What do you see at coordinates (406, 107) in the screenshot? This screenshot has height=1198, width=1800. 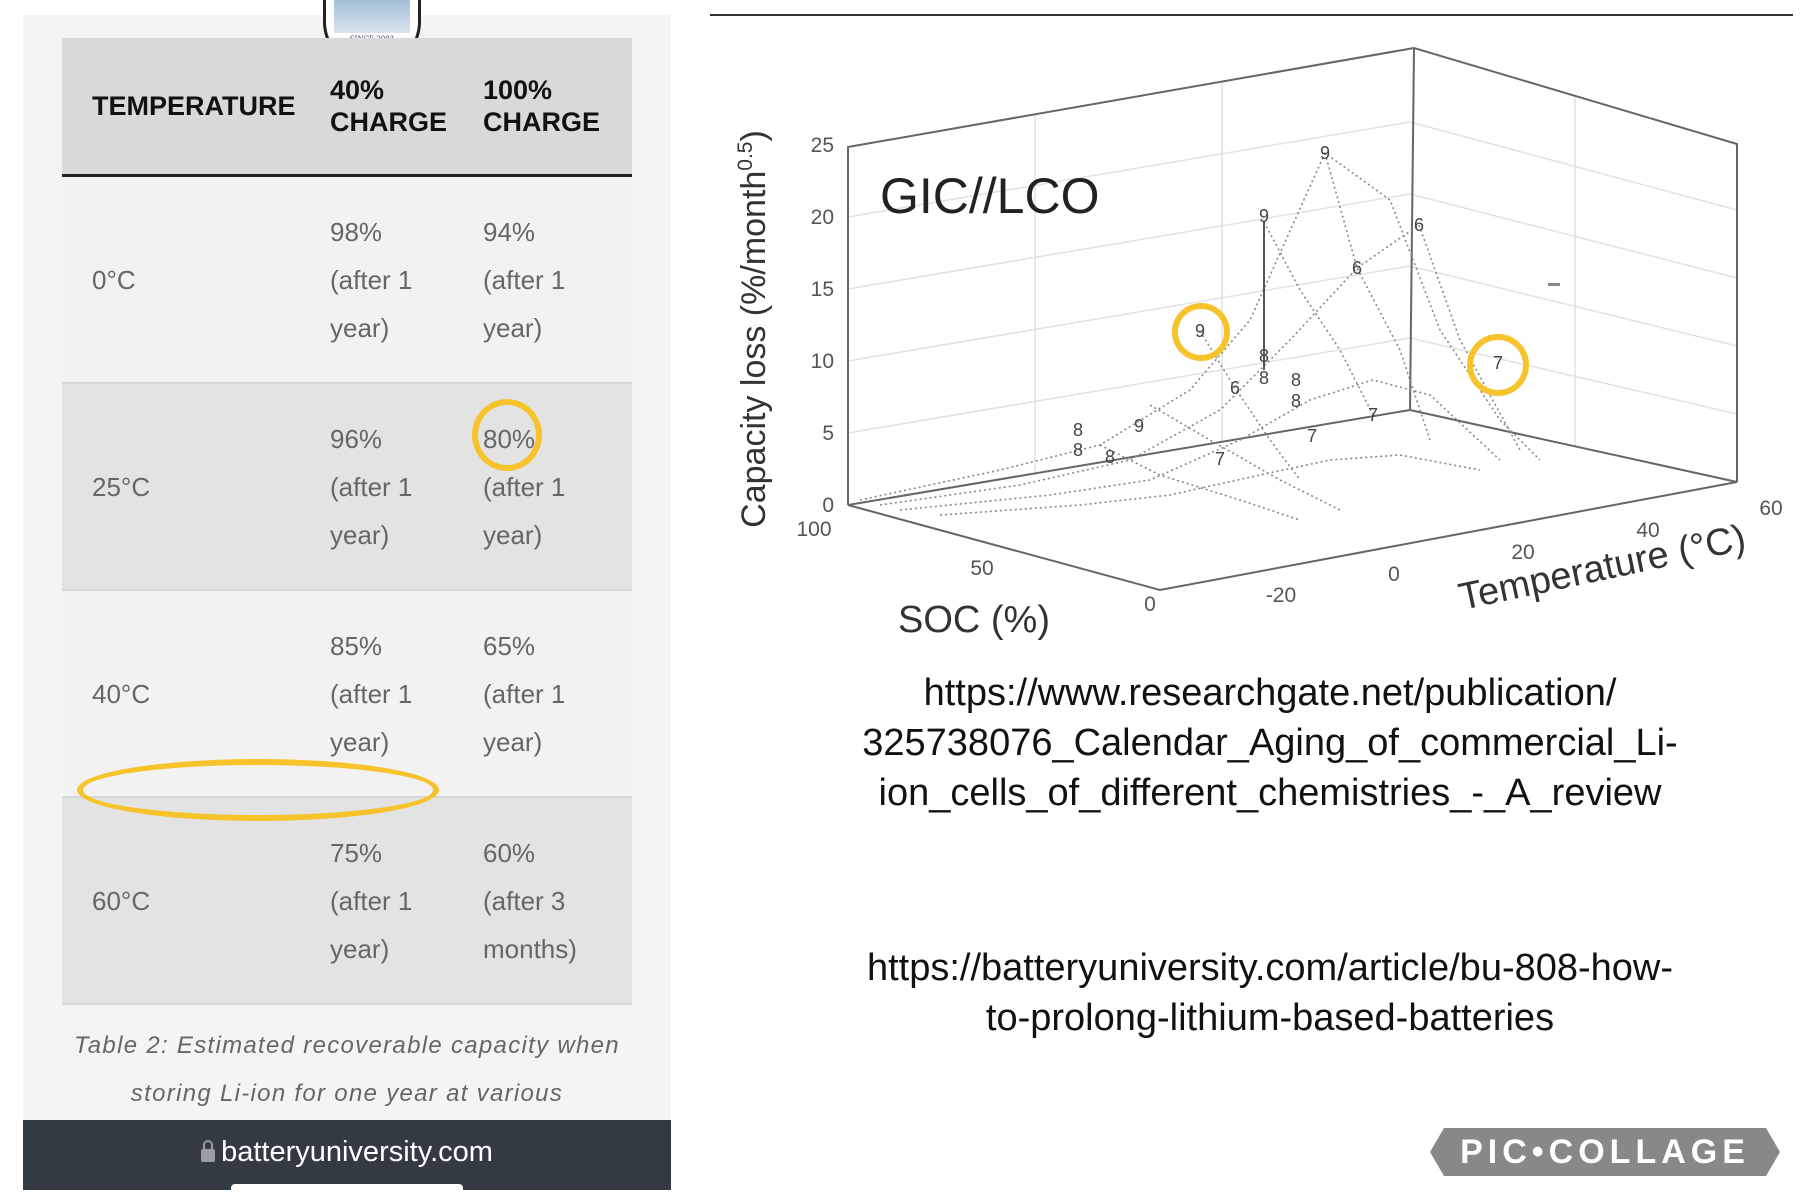 I see `header-40-charge: 40% CHARGE` at bounding box center [406, 107].